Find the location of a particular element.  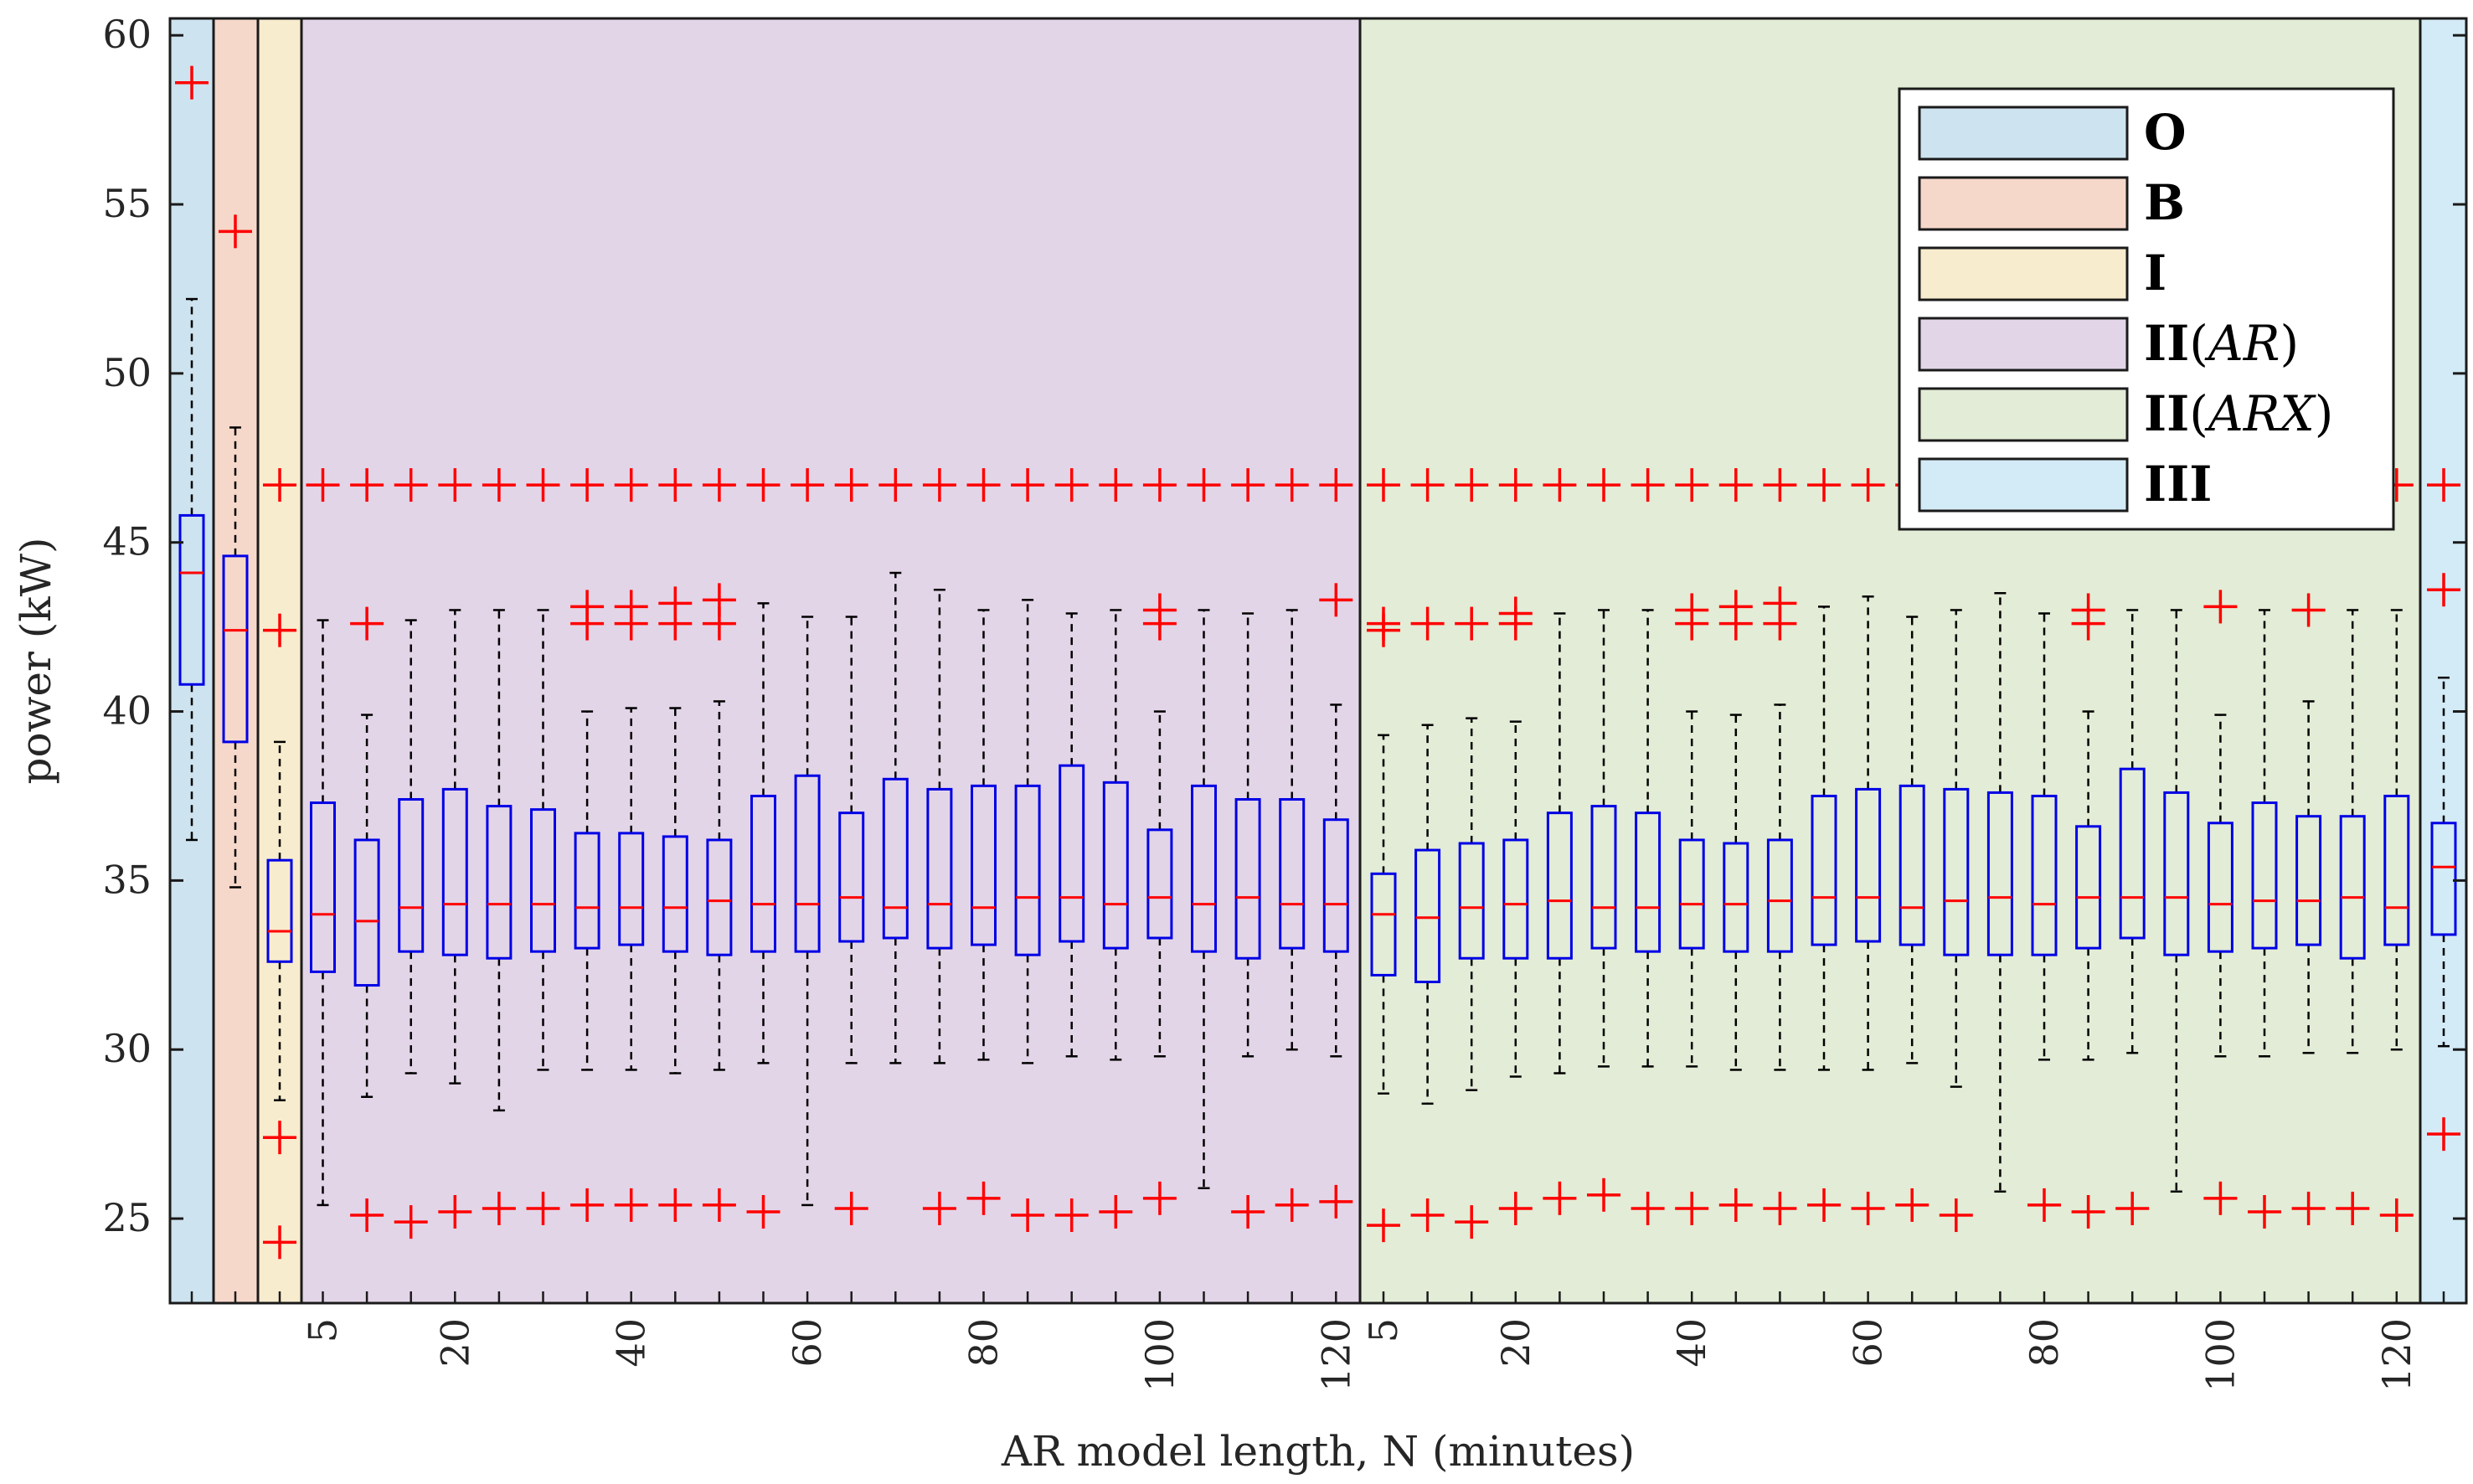

legend-item-ii-ar: II(AR) is located at coordinates (2108, 343).